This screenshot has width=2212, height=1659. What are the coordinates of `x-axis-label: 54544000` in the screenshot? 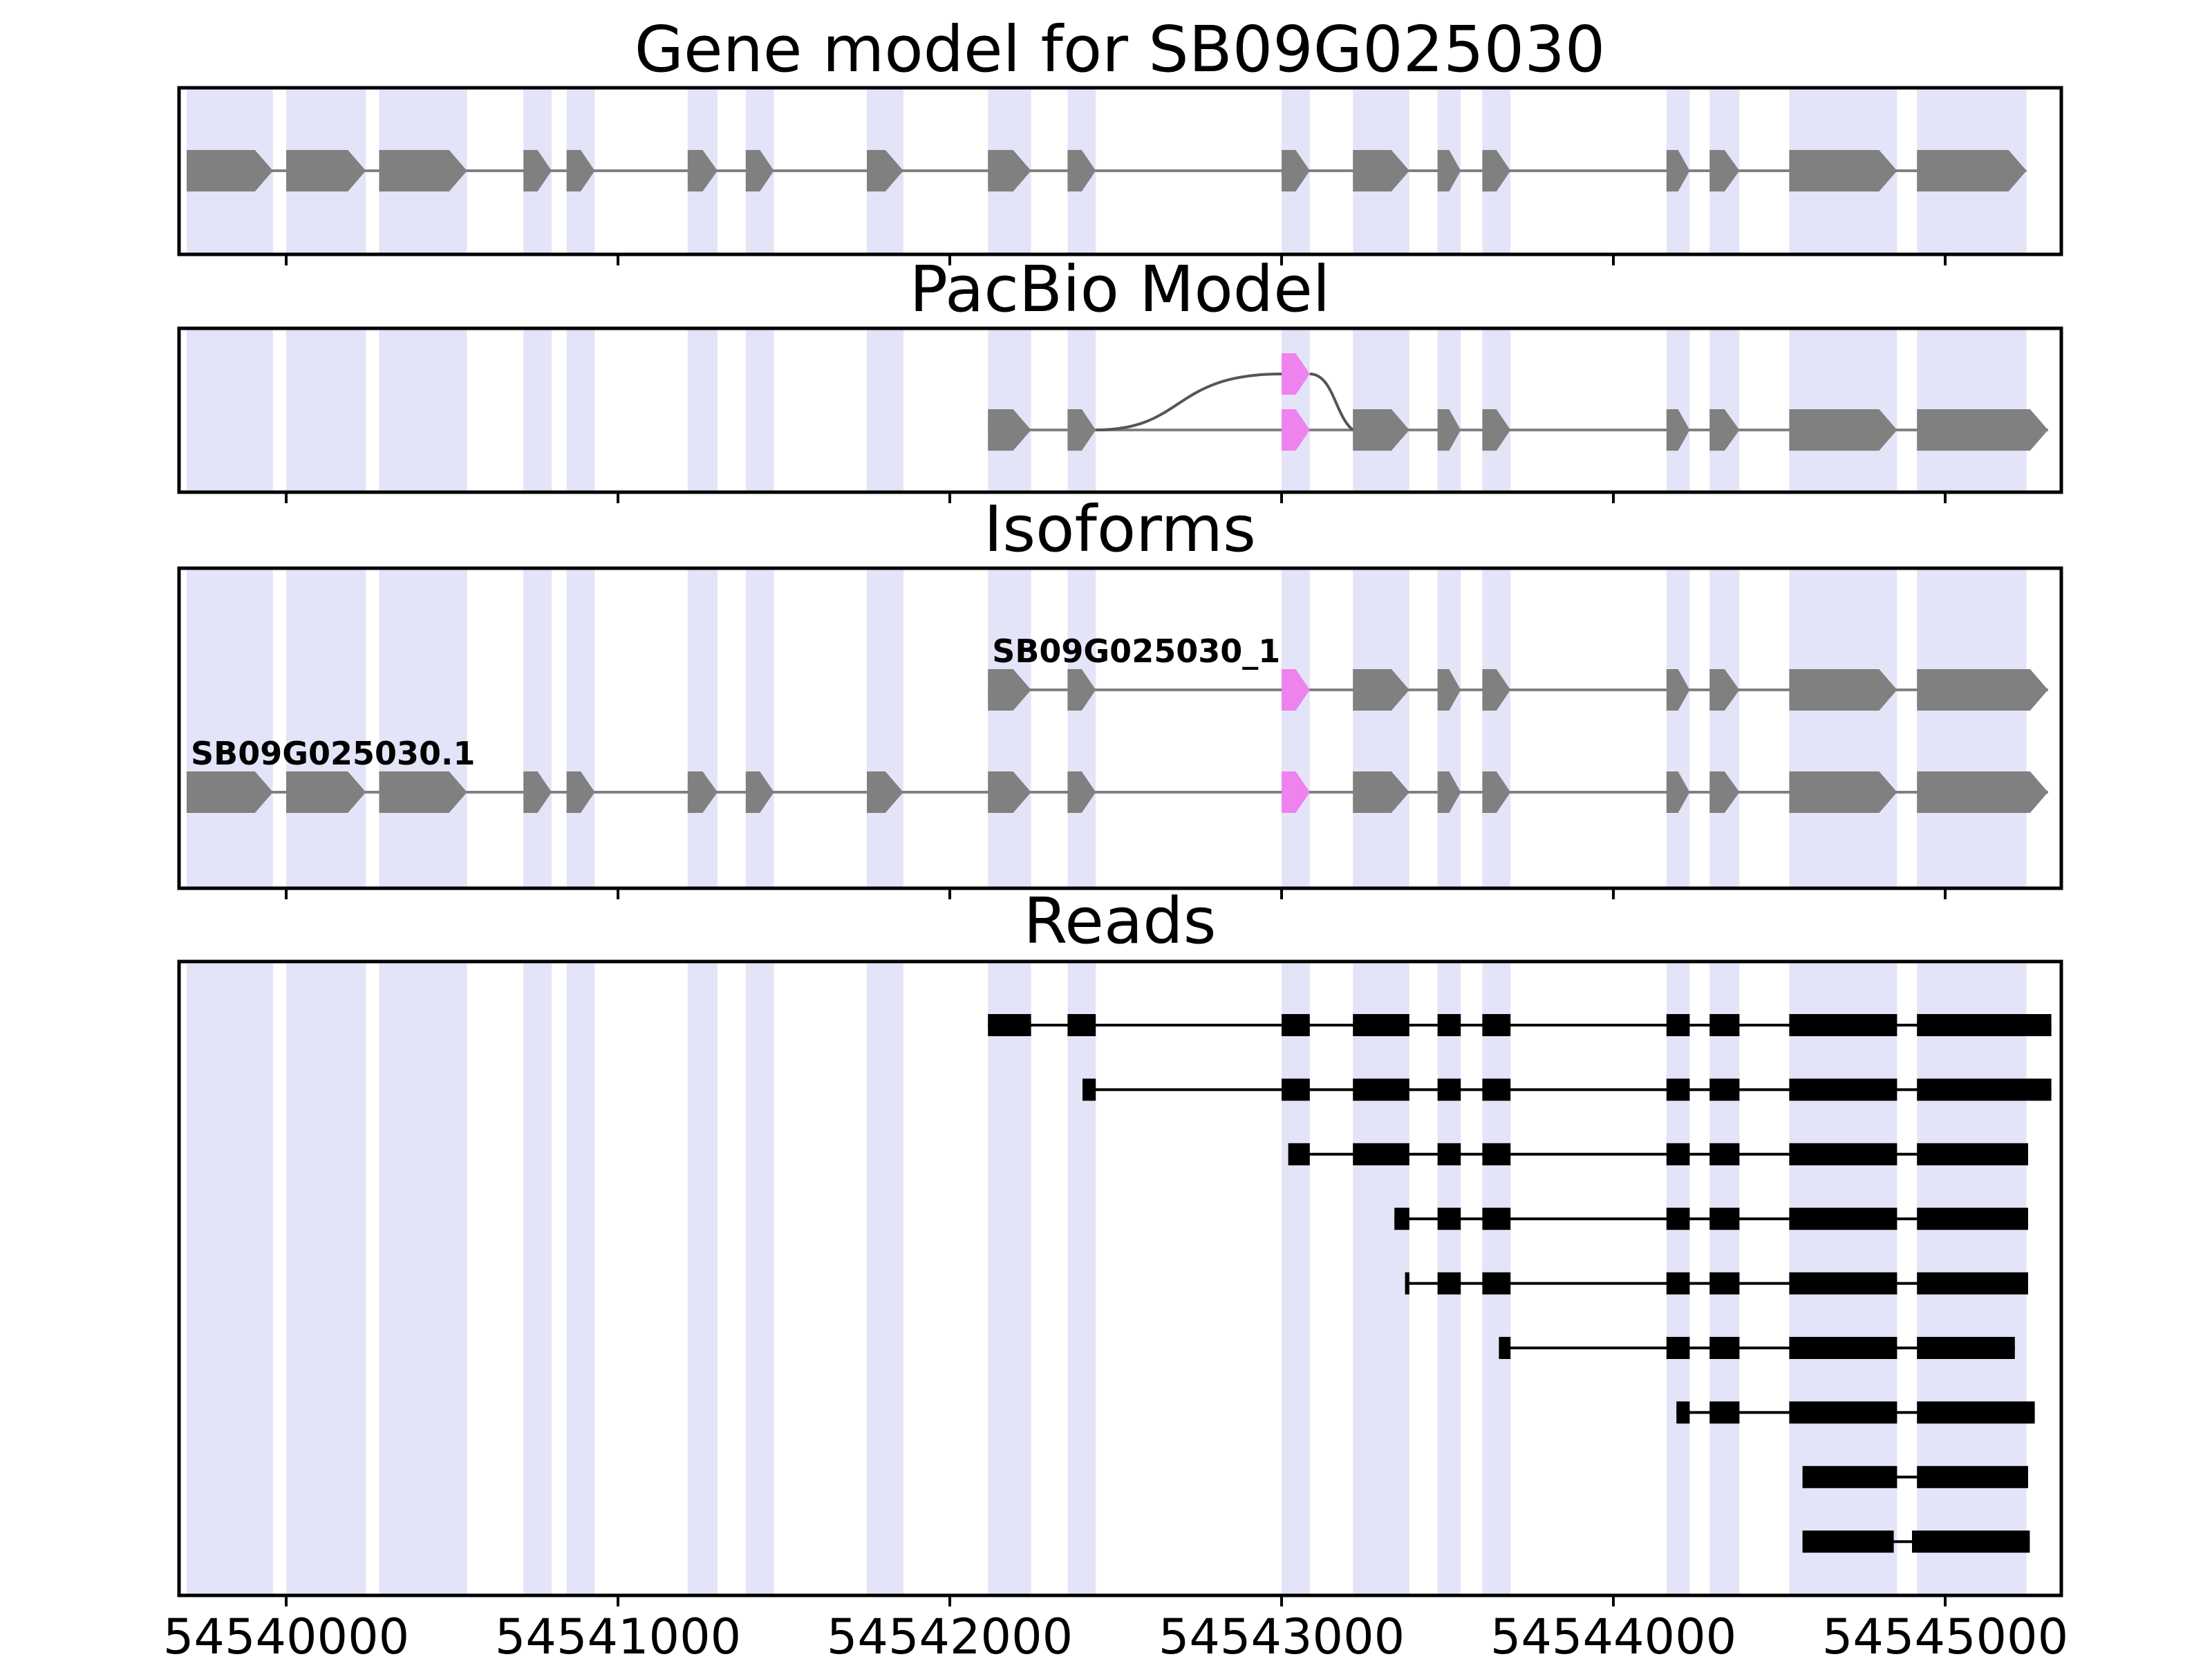 It's located at (1613, 1634).